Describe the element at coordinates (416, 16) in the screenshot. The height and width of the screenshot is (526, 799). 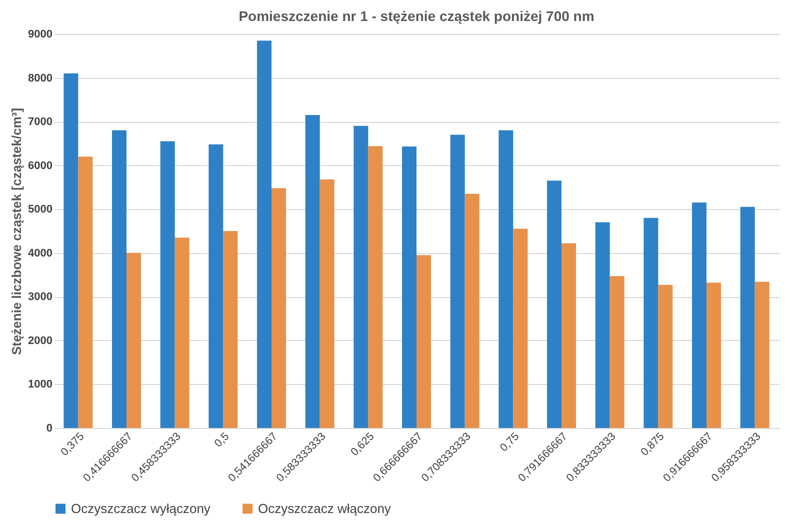
I see `chart-title: Pomieszczenie nr 1 - stężenie cząstek poniżej 700 nm` at that location.